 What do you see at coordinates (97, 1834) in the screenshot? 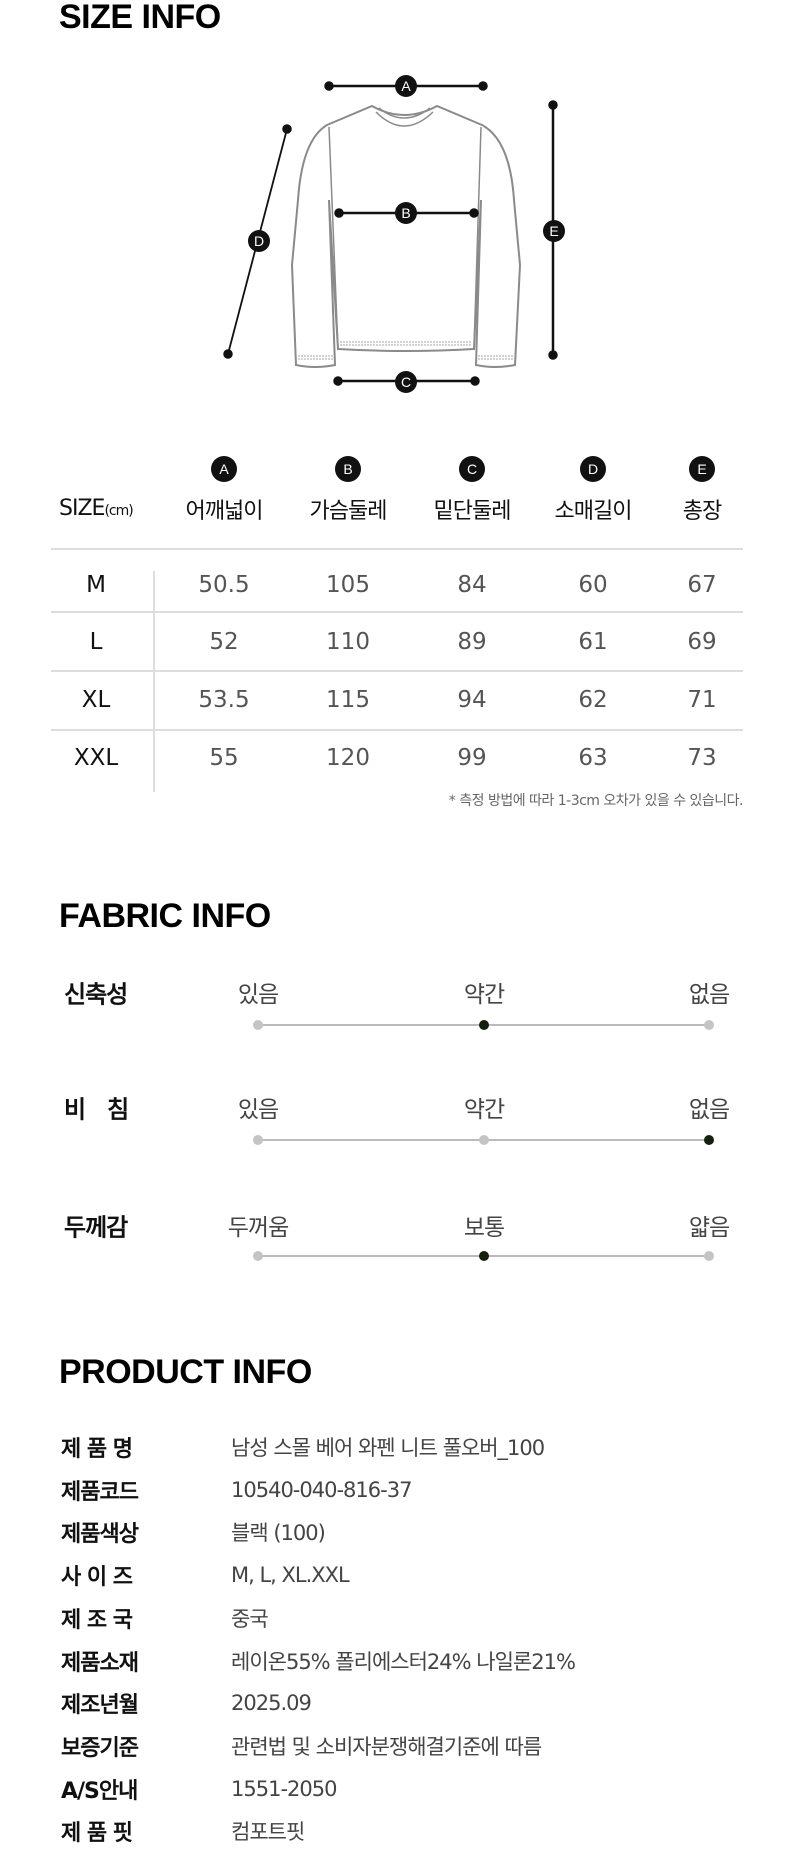
I see `product-info-label: 제 품 핏` at bounding box center [97, 1834].